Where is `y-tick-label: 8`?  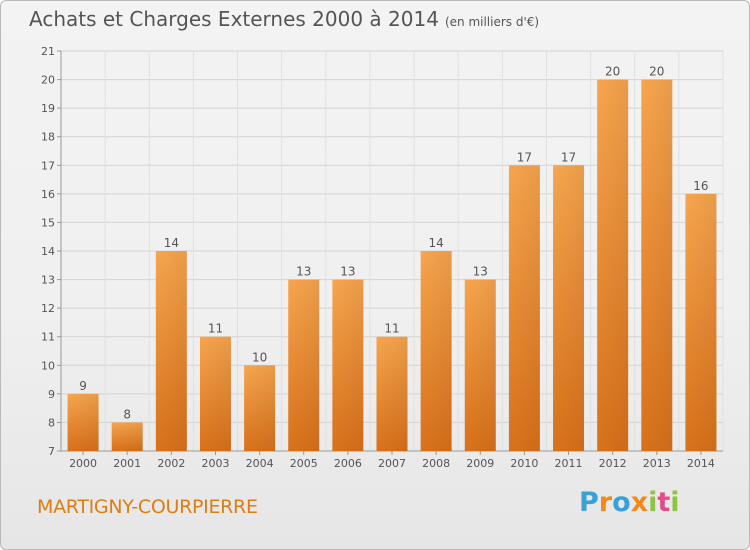 y-tick-label: 8 is located at coordinates (51, 422).